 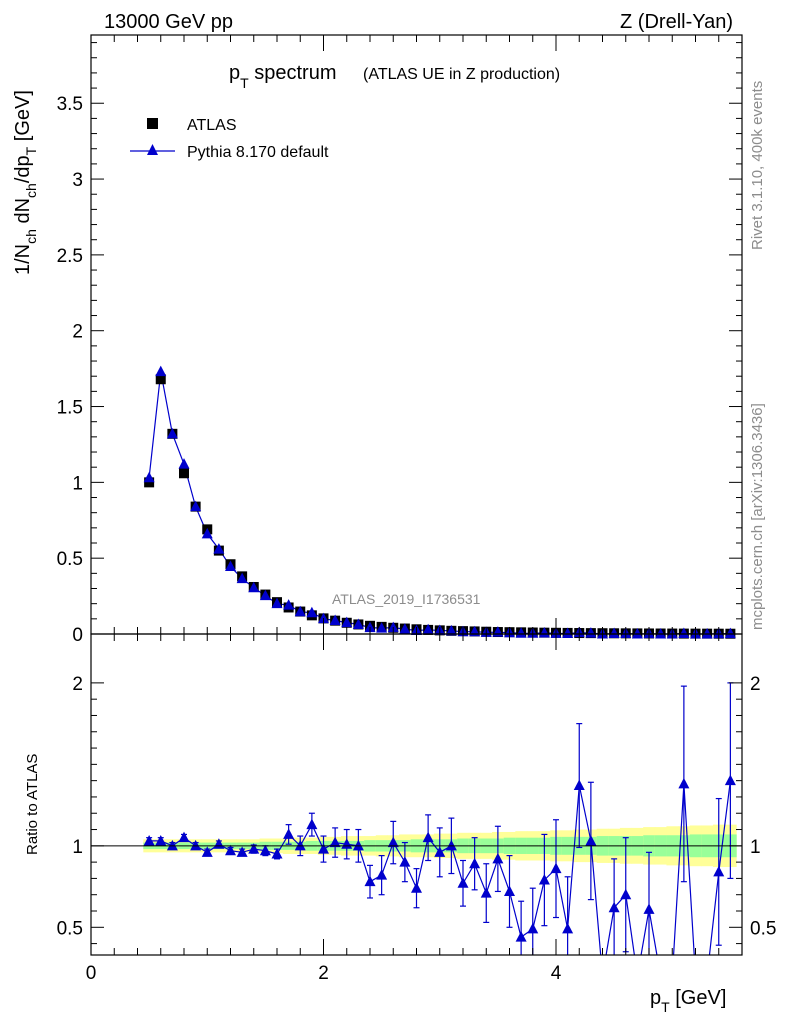 I want to click on ylabel-p2: dN, so click(x=23, y=213).